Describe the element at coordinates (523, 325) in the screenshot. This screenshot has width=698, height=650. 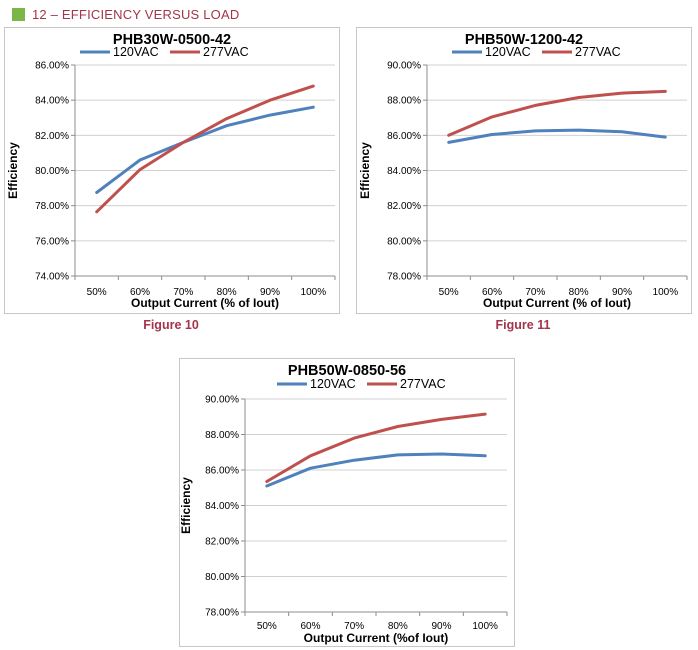
I see `figure-11-caption: Figure 11` at that location.